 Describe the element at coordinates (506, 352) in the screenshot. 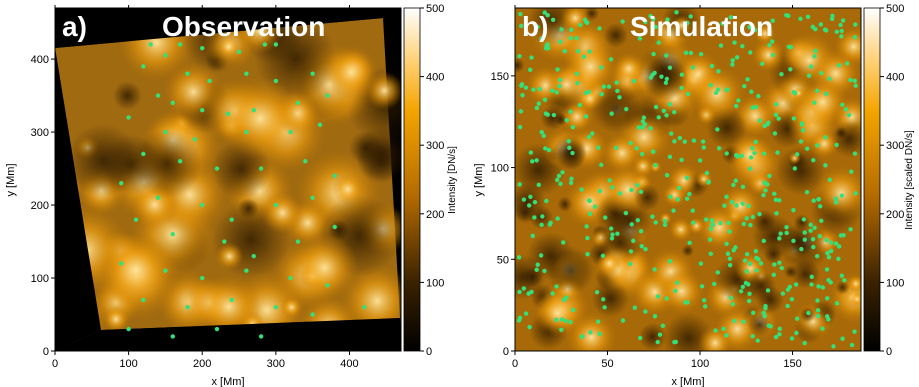

I see `y-tick-label: 0` at that location.